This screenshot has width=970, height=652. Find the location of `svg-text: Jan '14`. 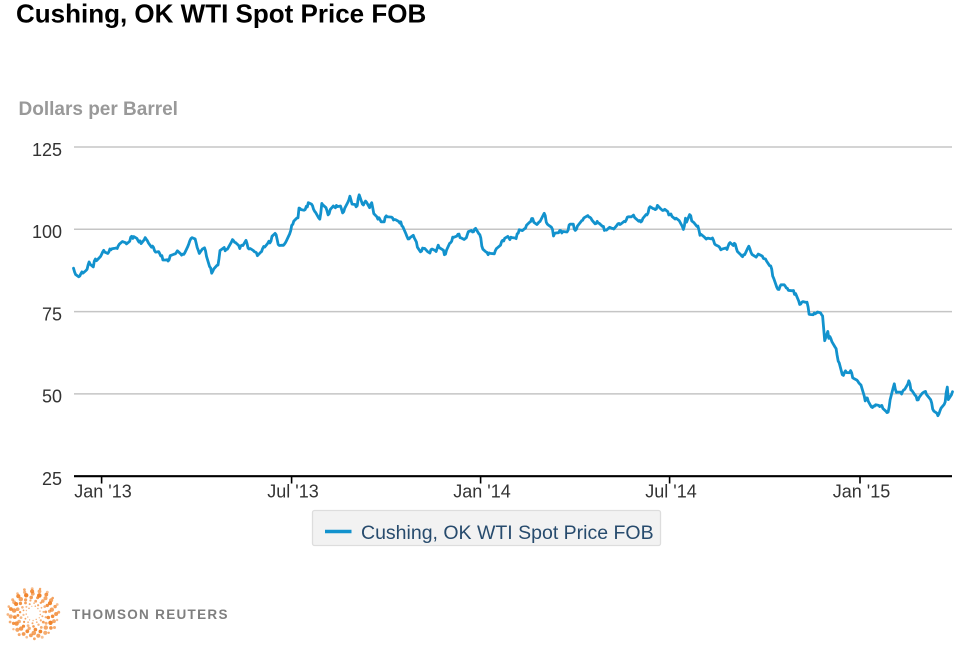

svg-text: Jan '14 is located at coordinates (481, 492).